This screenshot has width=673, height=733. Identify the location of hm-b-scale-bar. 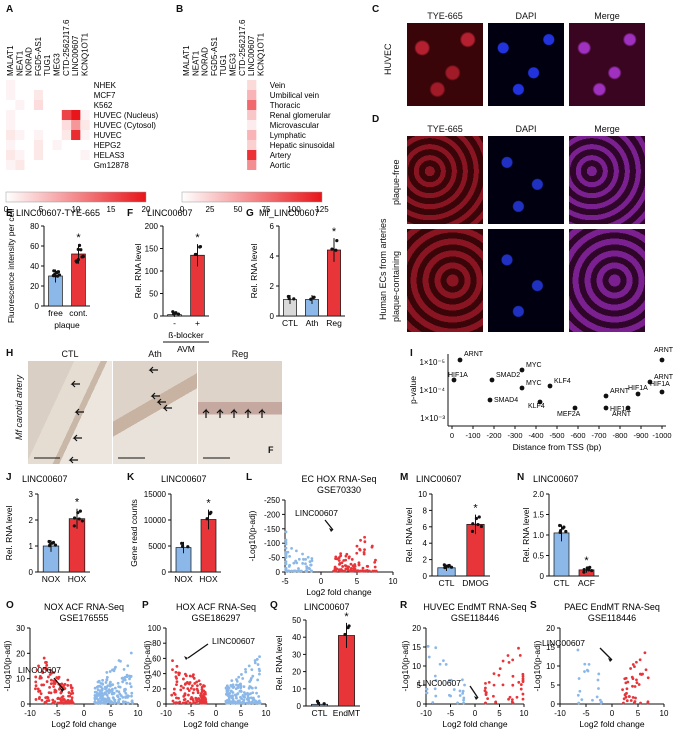
(252, 197).